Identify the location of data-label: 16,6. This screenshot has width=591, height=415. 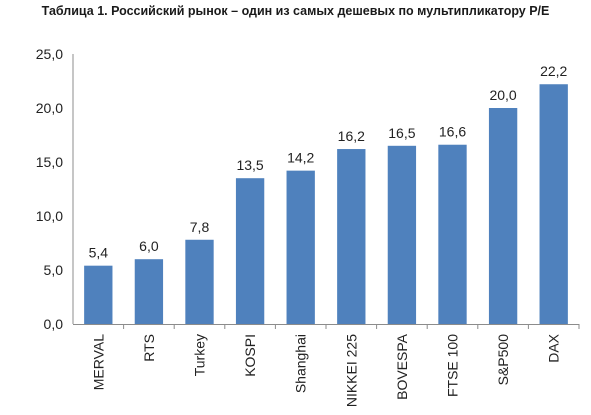
(452, 132).